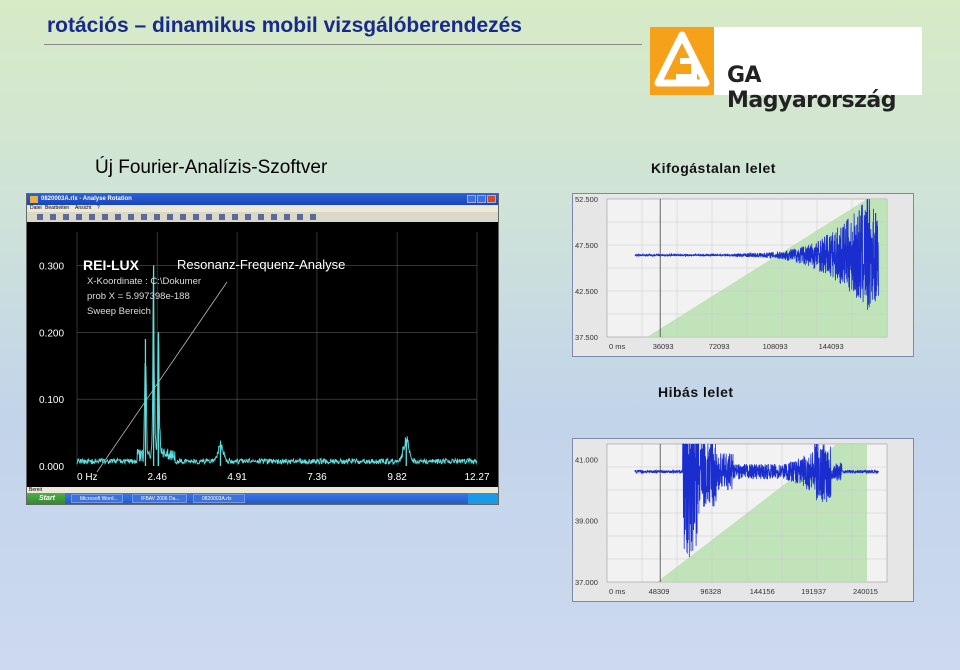 The width and height of the screenshot is (960, 670). I want to click on menu-ansicht: Ansicht, so click(83, 208).